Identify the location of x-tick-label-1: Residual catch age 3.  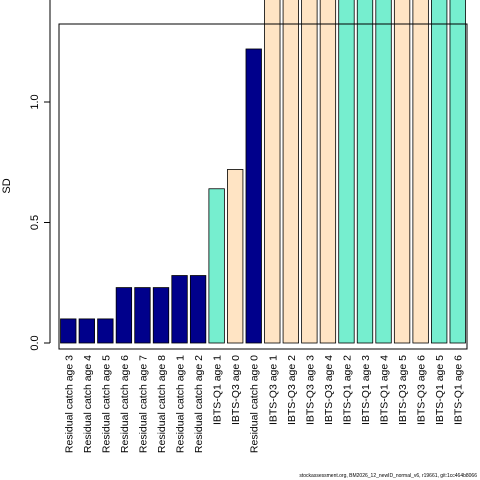
(69, 404).